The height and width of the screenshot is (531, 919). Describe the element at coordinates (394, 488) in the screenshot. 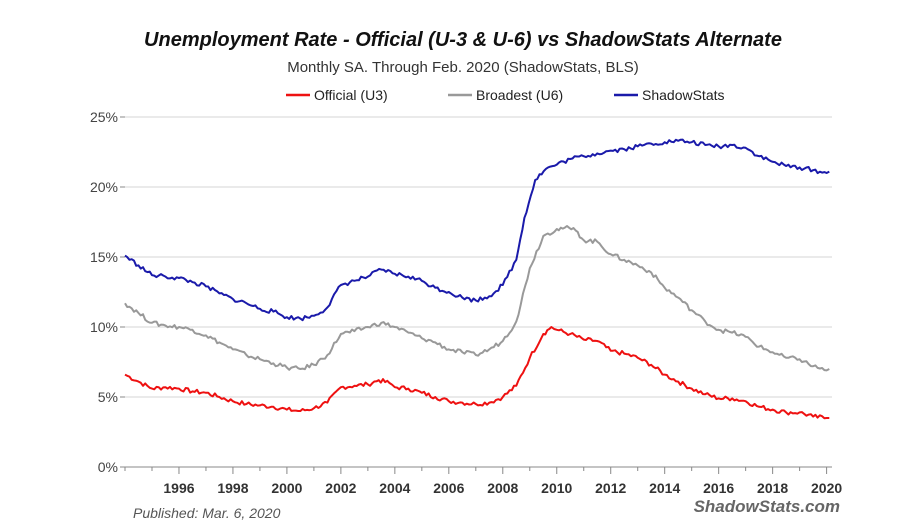

I see `x-tick-label: 2004` at that location.